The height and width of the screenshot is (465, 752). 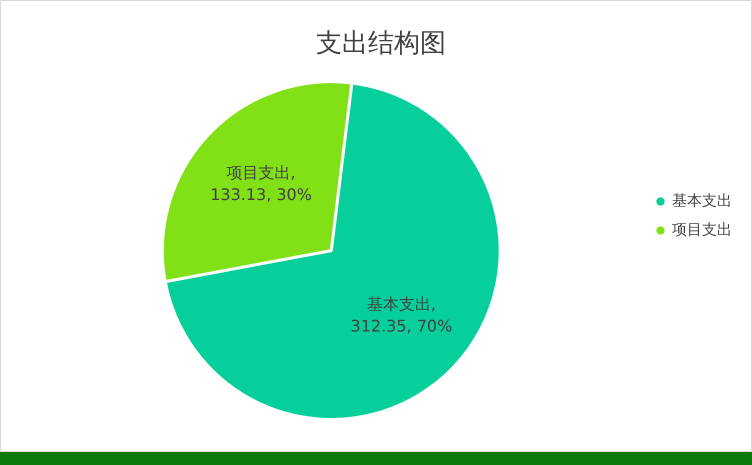 What do you see at coordinates (381, 43) in the screenshot?
I see `chart-title: 支出结构图` at bounding box center [381, 43].